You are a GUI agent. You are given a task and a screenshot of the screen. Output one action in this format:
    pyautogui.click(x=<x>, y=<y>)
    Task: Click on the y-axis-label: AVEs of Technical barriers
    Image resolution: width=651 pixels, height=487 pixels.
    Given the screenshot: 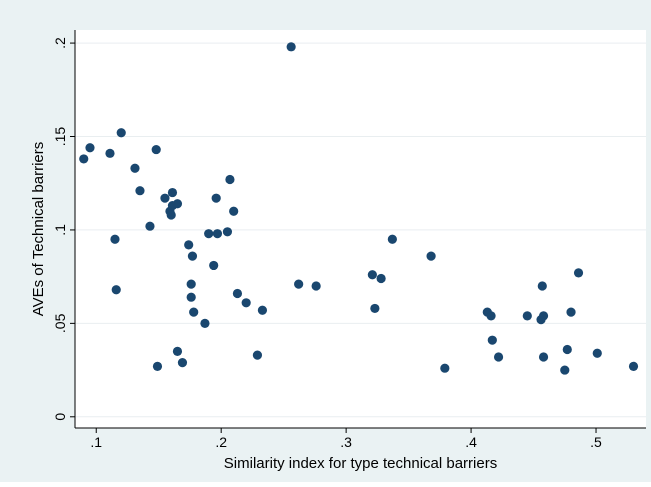 What is the action you would take?
    pyautogui.click(x=38, y=229)
    